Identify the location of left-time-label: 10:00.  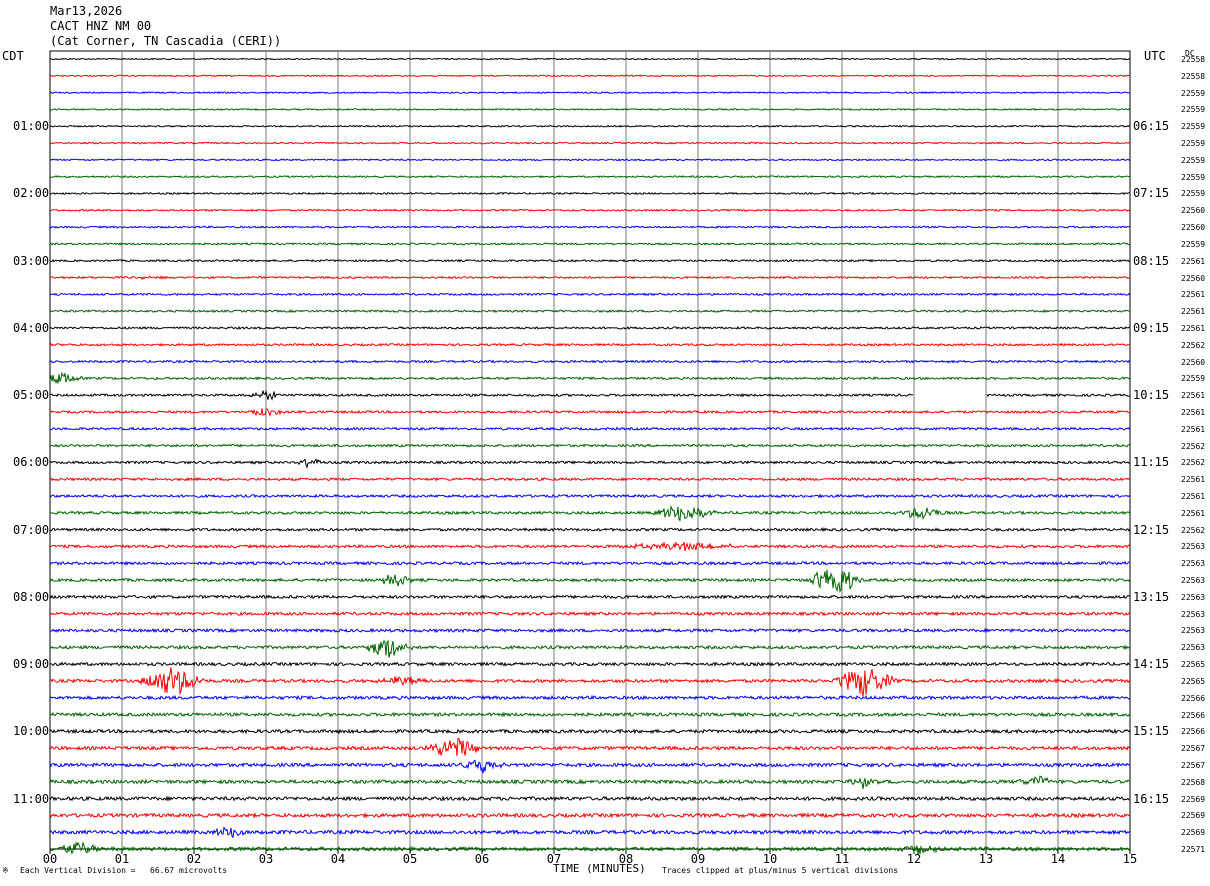
(31, 731).